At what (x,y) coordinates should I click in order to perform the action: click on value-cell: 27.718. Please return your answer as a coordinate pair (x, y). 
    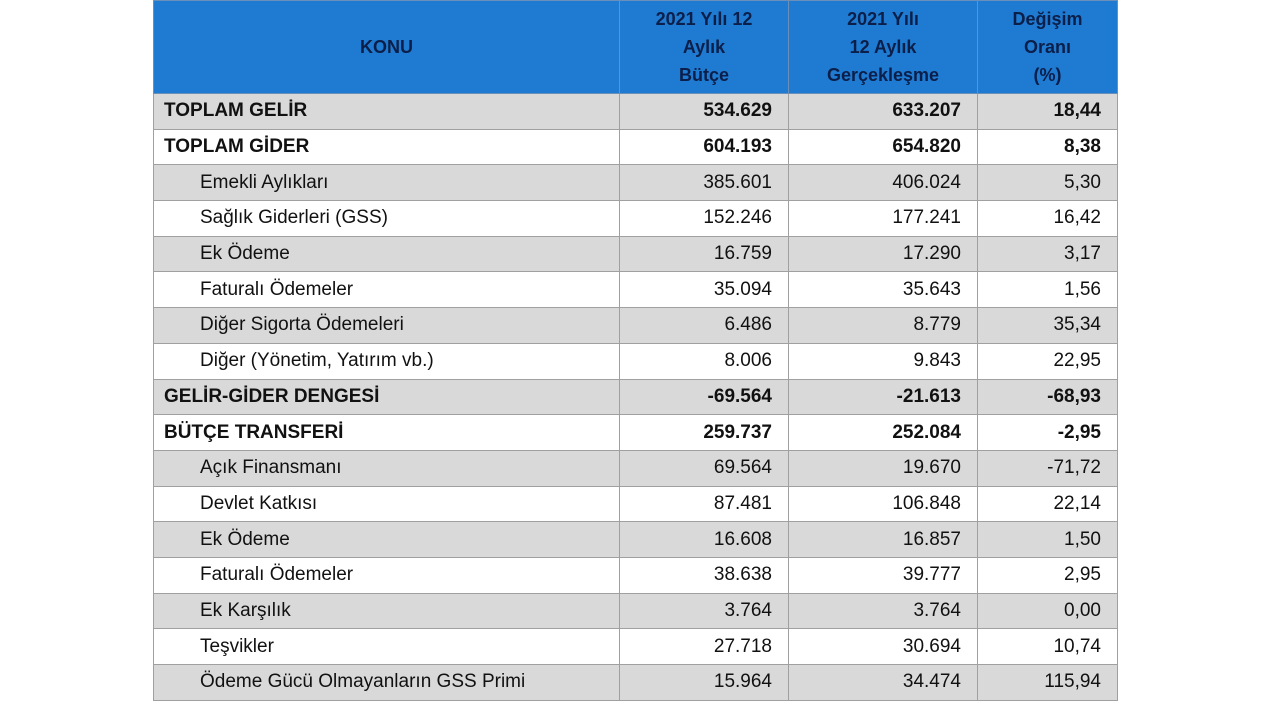
    Looking at the image, I should click on (704, 646).